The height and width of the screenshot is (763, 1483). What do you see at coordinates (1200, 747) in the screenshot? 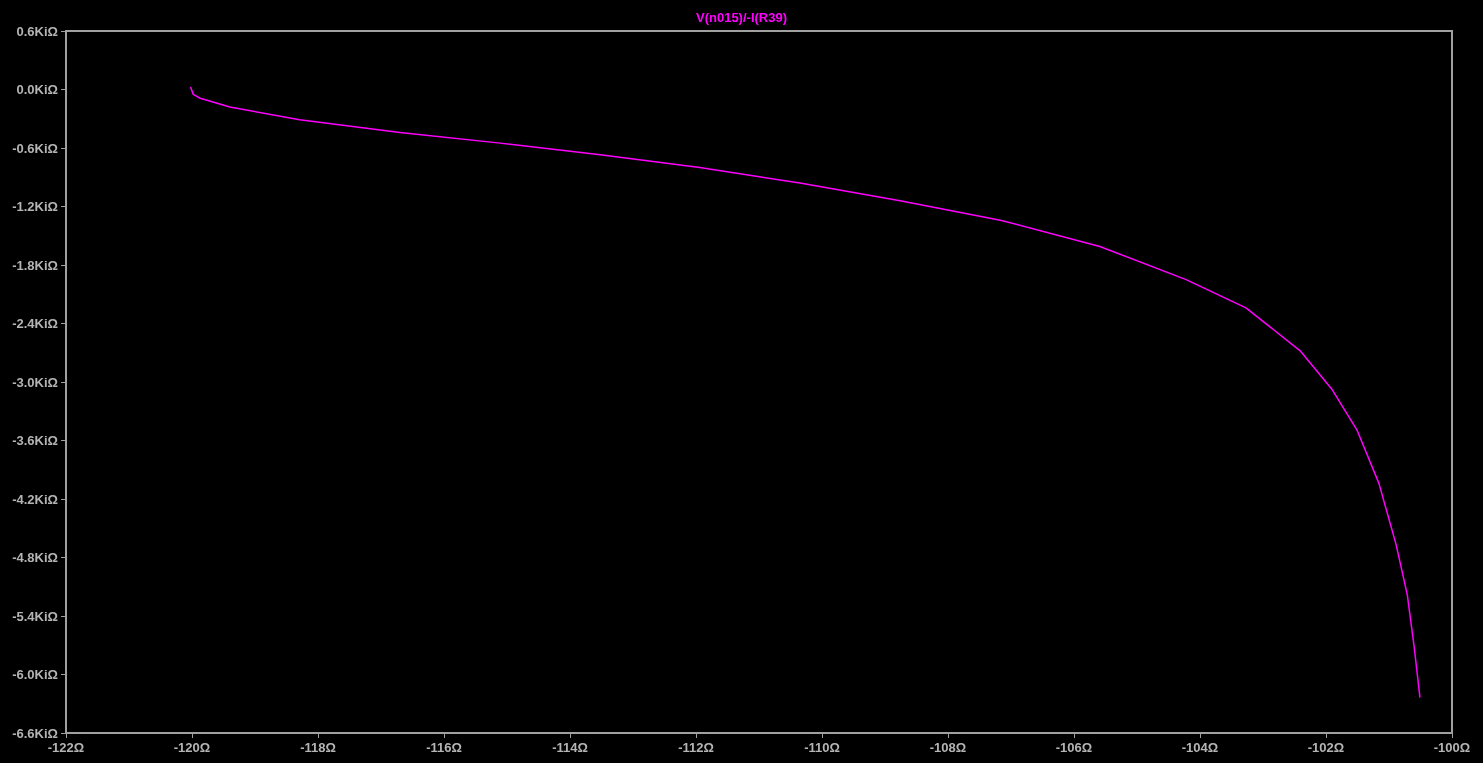
I see `x-tick-label: -104Ω` at bounding box center [1200, 747].